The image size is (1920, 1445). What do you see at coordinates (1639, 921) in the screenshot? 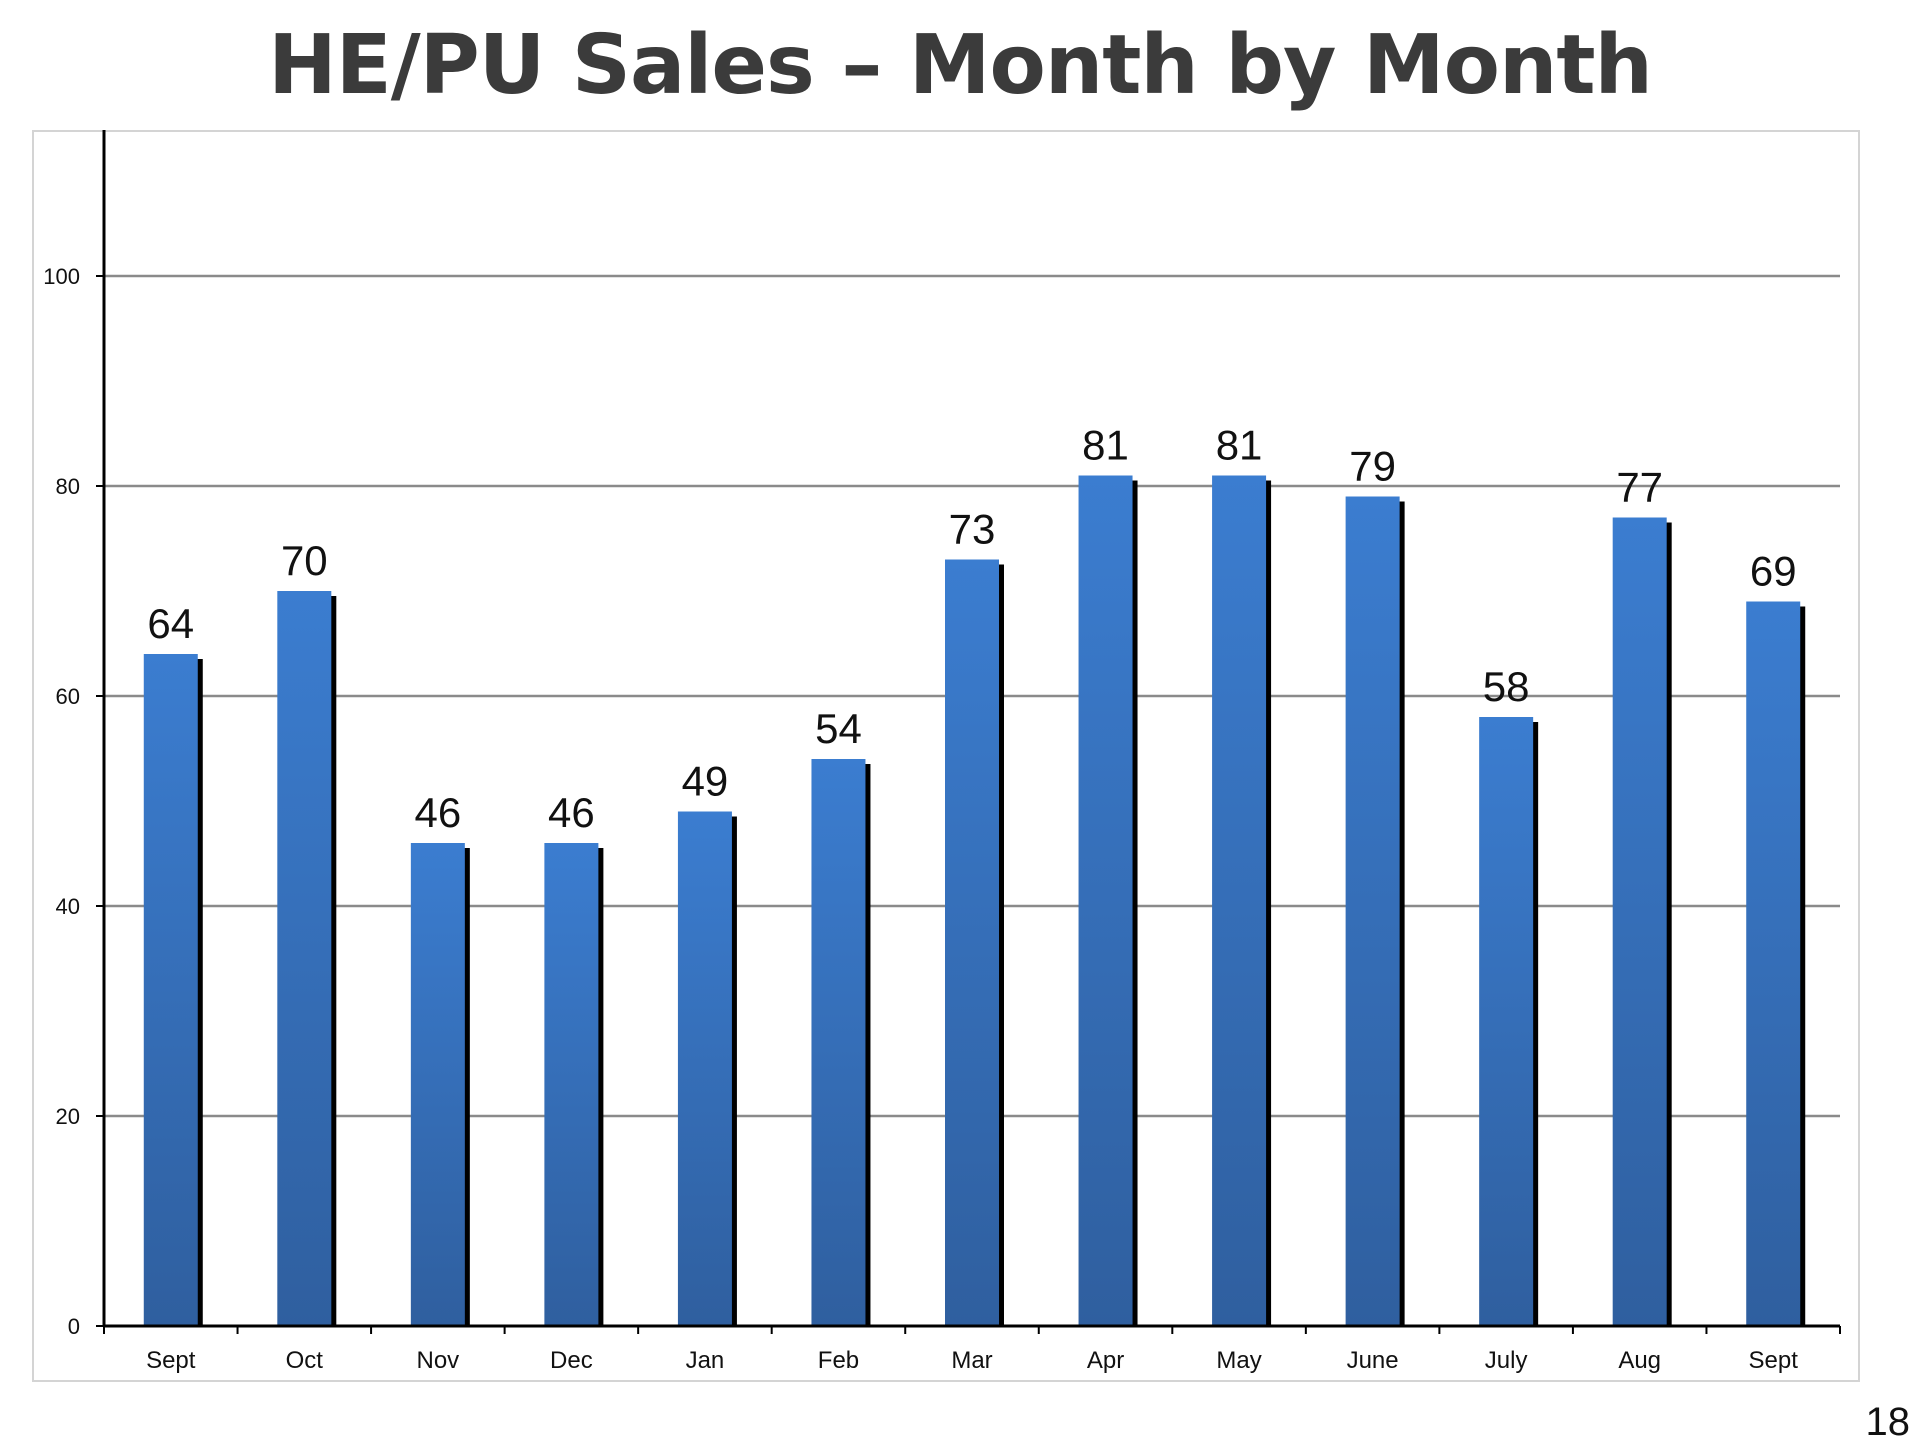
I see `bar-aug` at bounding box center [1639, 921].